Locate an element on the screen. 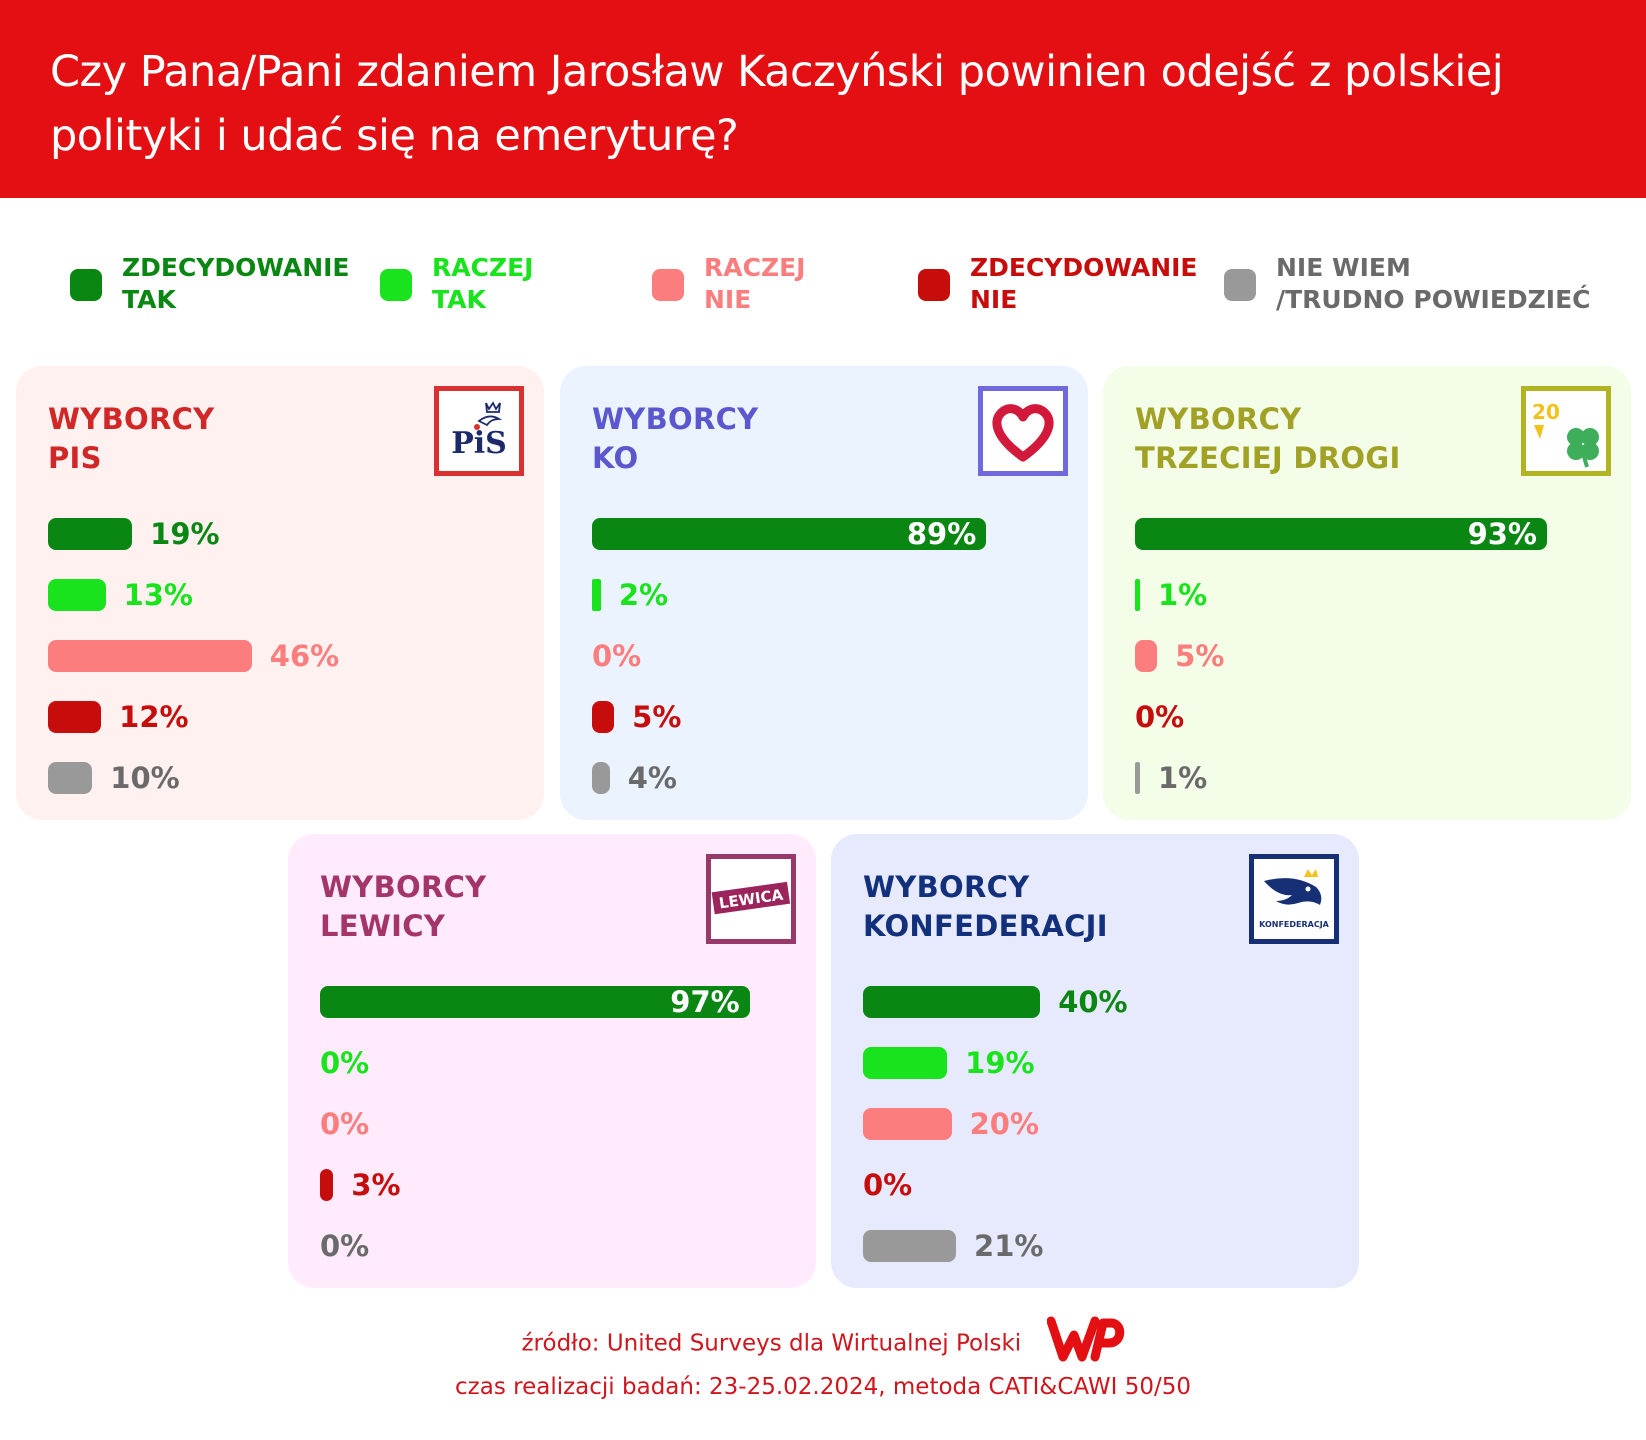 The image size is (1646, 1440). bar-row-rt: 1% is located at coordinates (1370, 597).